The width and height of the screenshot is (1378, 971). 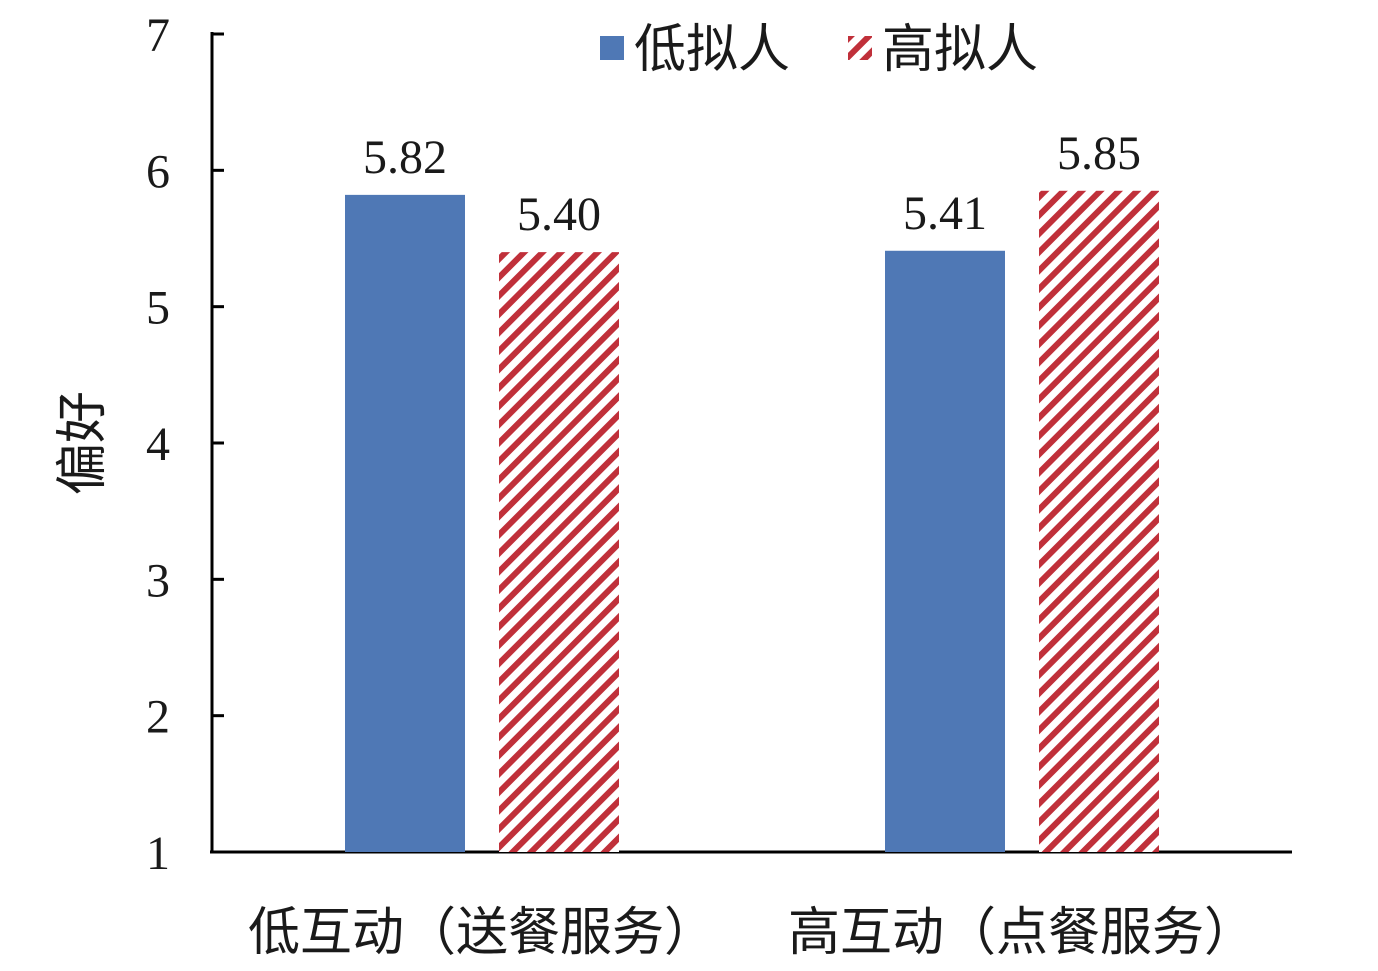 I want to click on y-axis-title: 偏好, so click(x=83, y=443).